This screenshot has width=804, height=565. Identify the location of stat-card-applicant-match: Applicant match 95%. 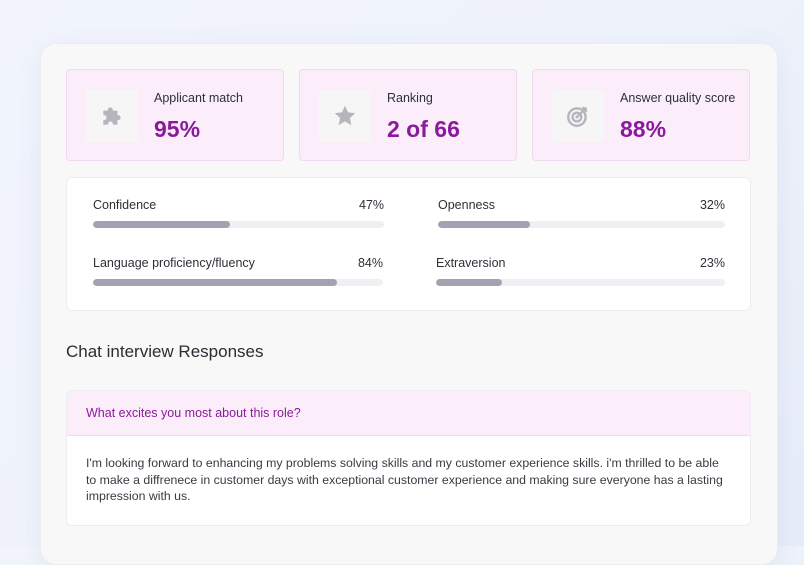
(175, 115).